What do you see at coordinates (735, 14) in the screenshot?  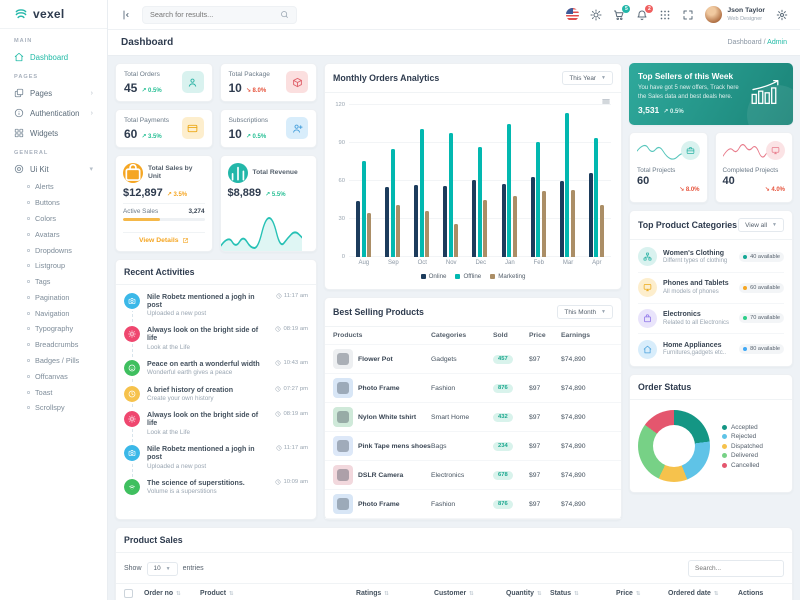 I see `user-menu: Json Taylor Web Designer` at bounding box center [735, 14].